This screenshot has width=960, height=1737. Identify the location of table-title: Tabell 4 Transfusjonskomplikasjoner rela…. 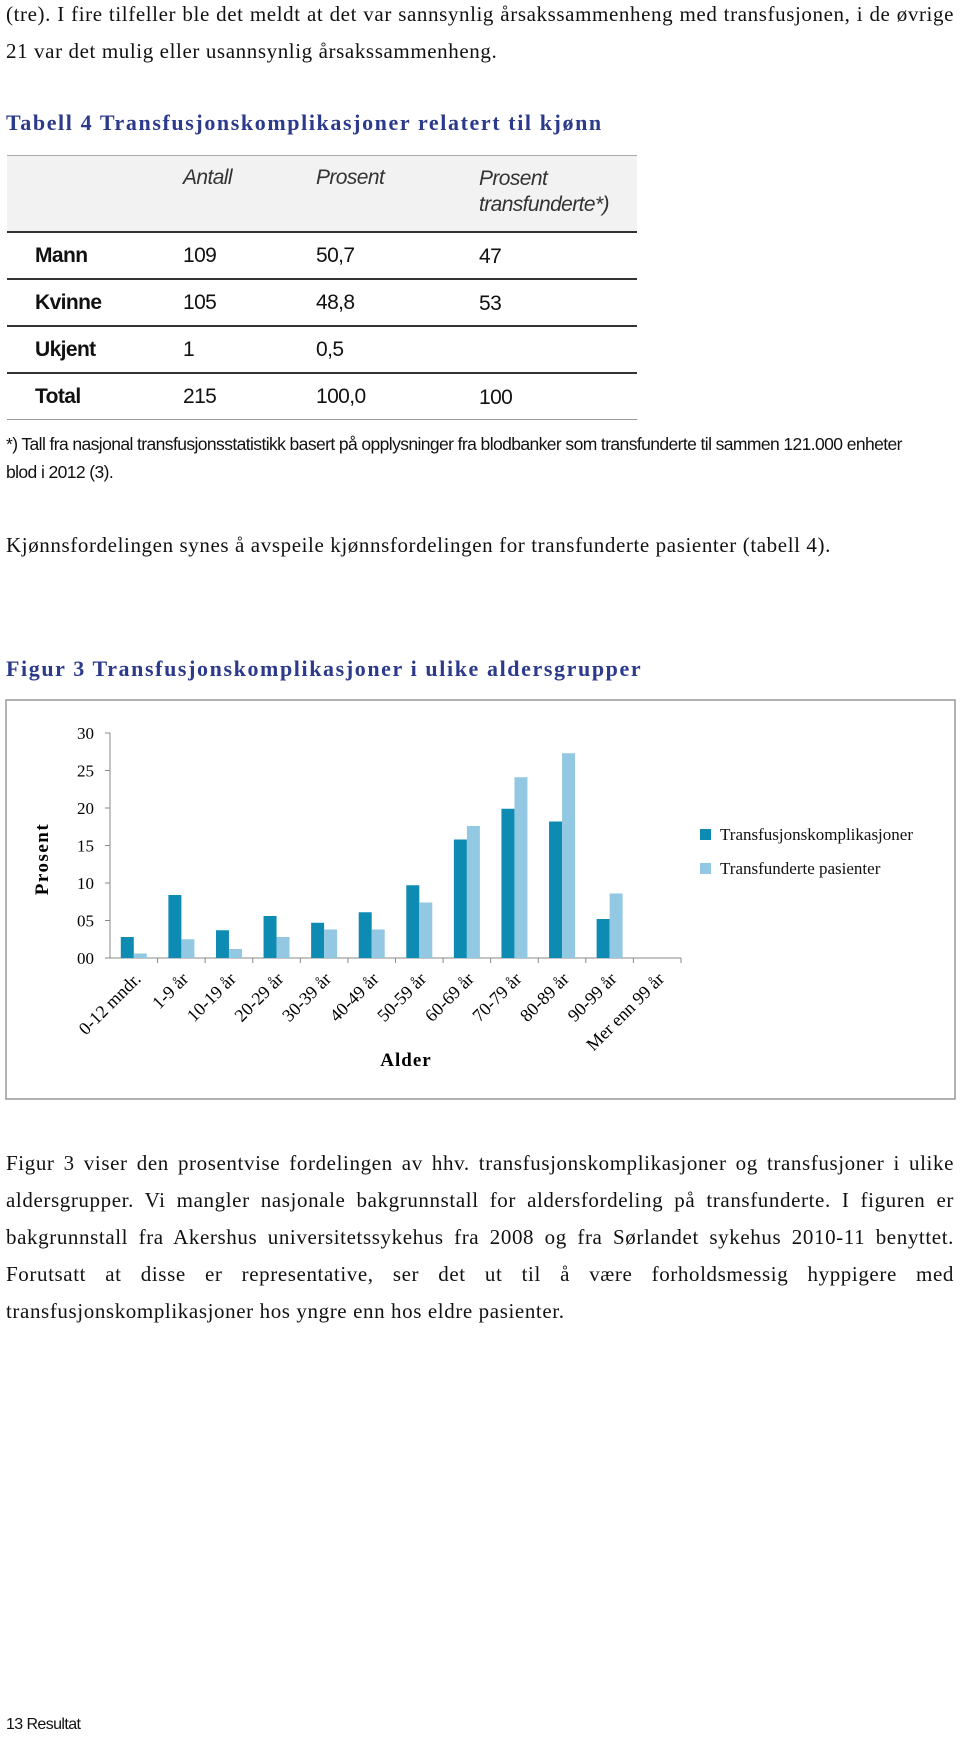
(304, 122).